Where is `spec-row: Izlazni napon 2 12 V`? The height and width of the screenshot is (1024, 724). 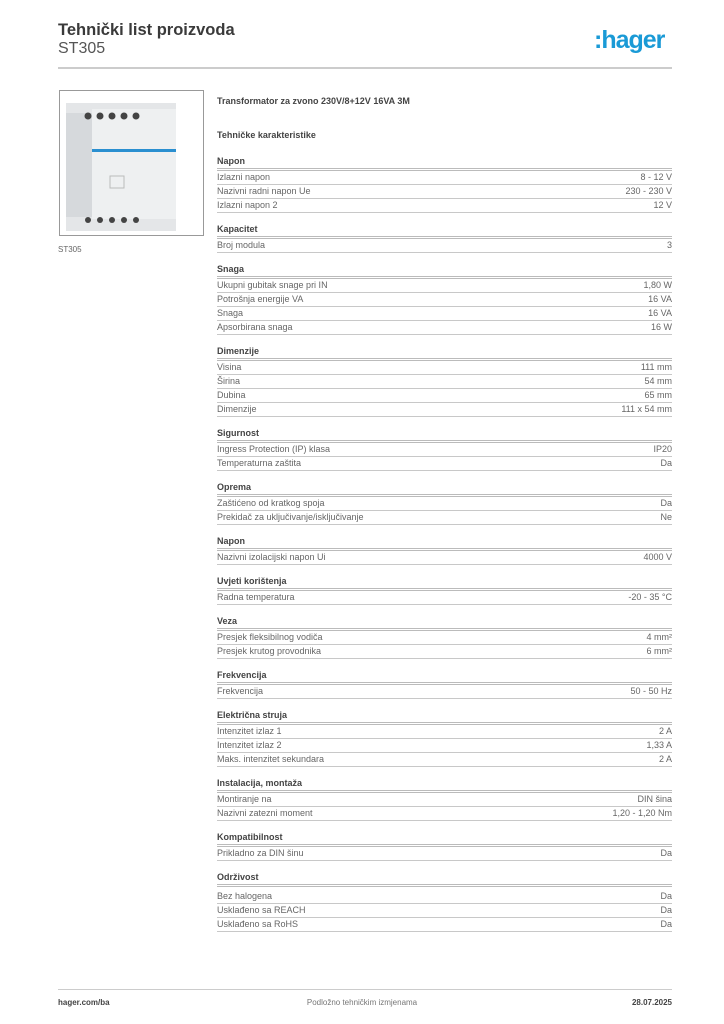
spec-row: Izlazni napon 2 12 V is located at coordinates (444, 206).